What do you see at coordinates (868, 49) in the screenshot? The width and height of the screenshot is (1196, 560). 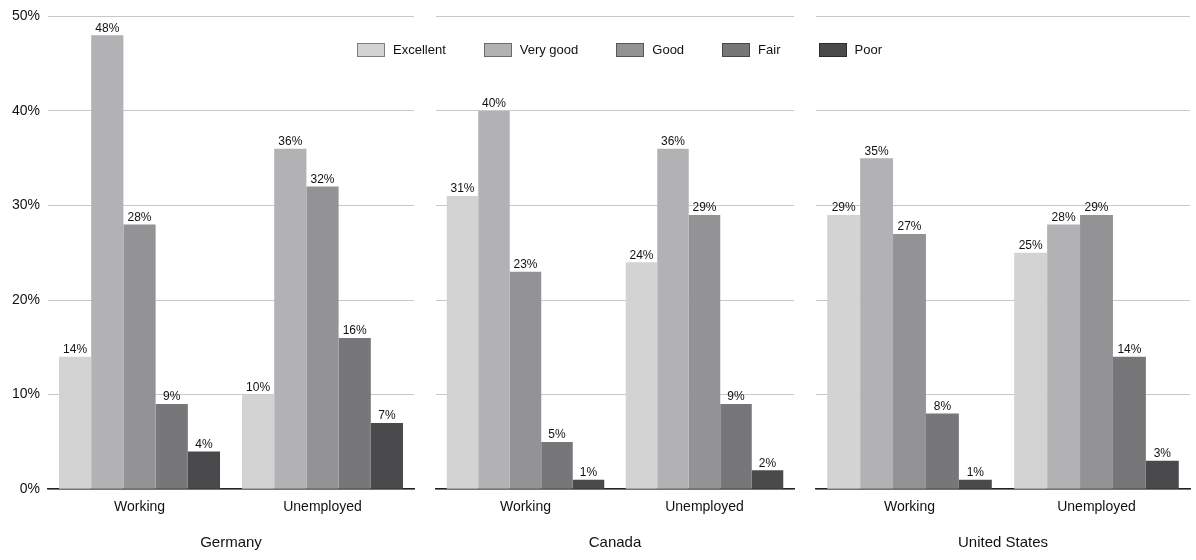 I see `legend-label: Poor` at bounding box center [868, 49].